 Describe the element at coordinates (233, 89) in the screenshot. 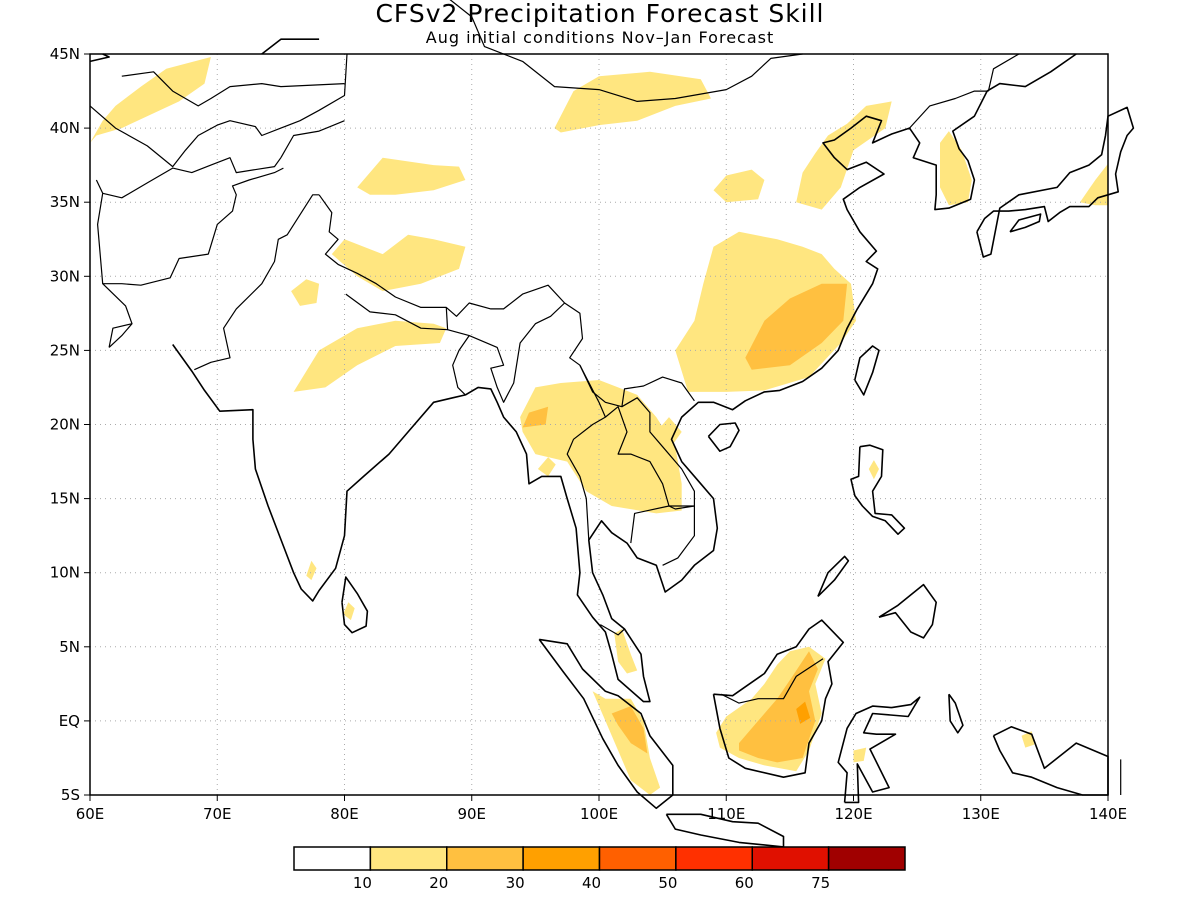

I see `border-kazakh-uz` at that location.